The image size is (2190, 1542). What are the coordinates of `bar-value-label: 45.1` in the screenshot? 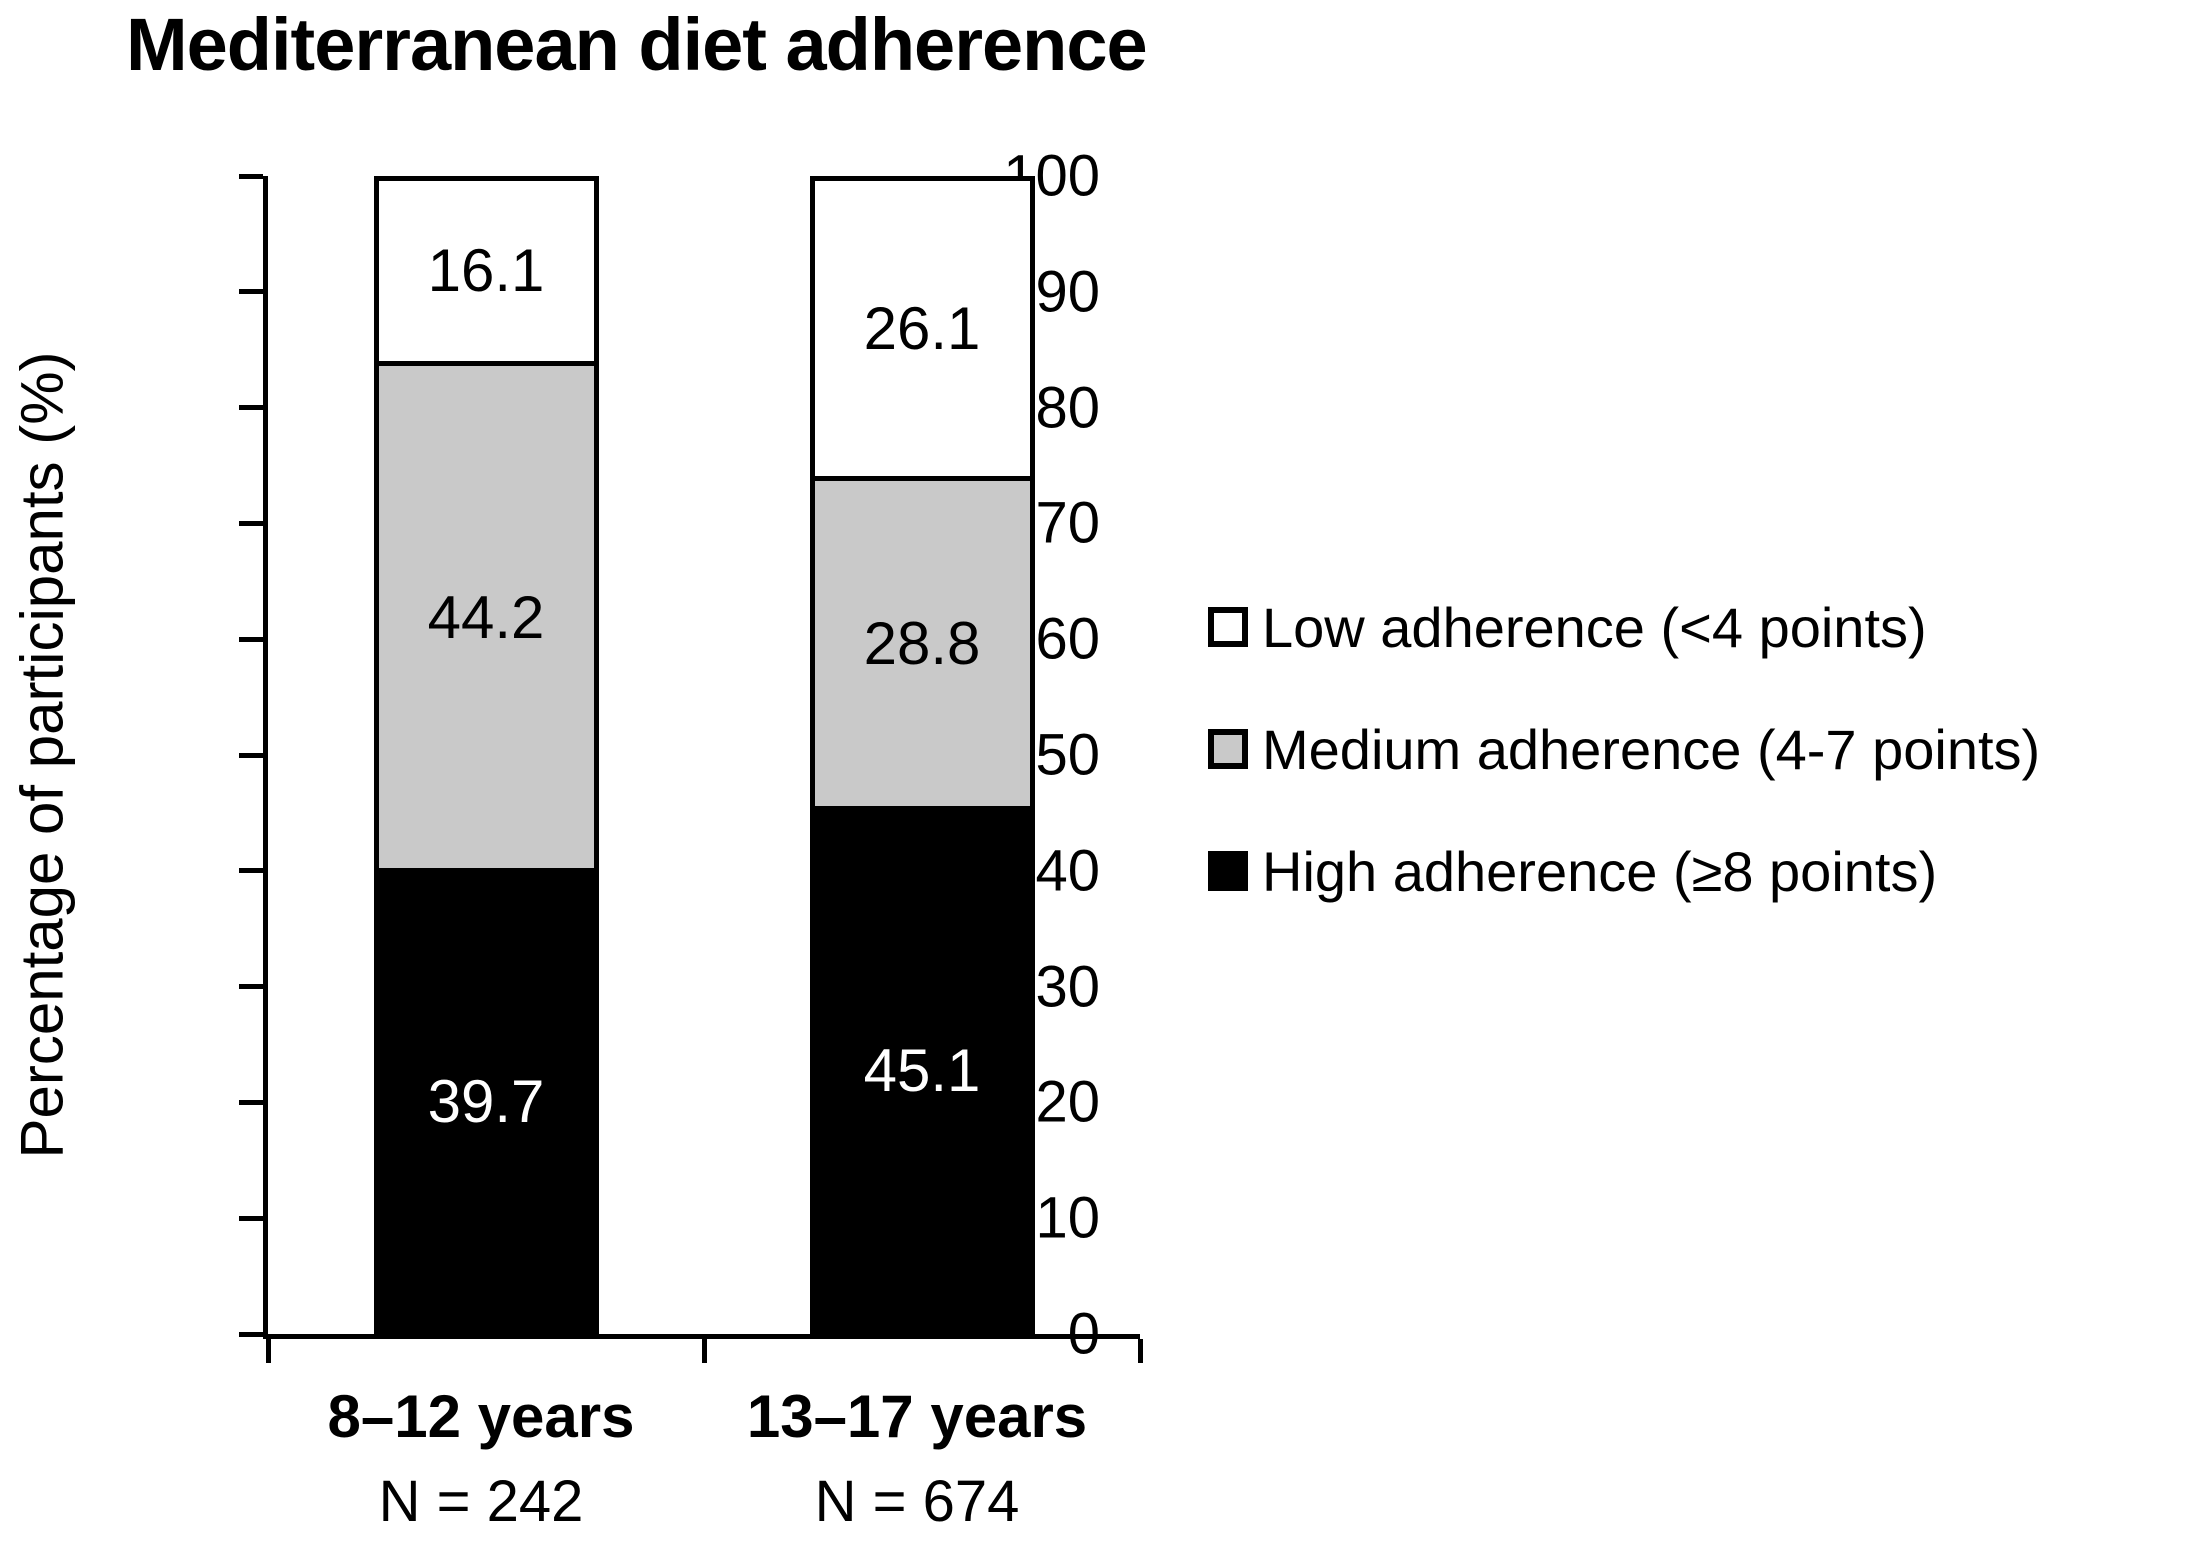 It's located at (922, 1070).